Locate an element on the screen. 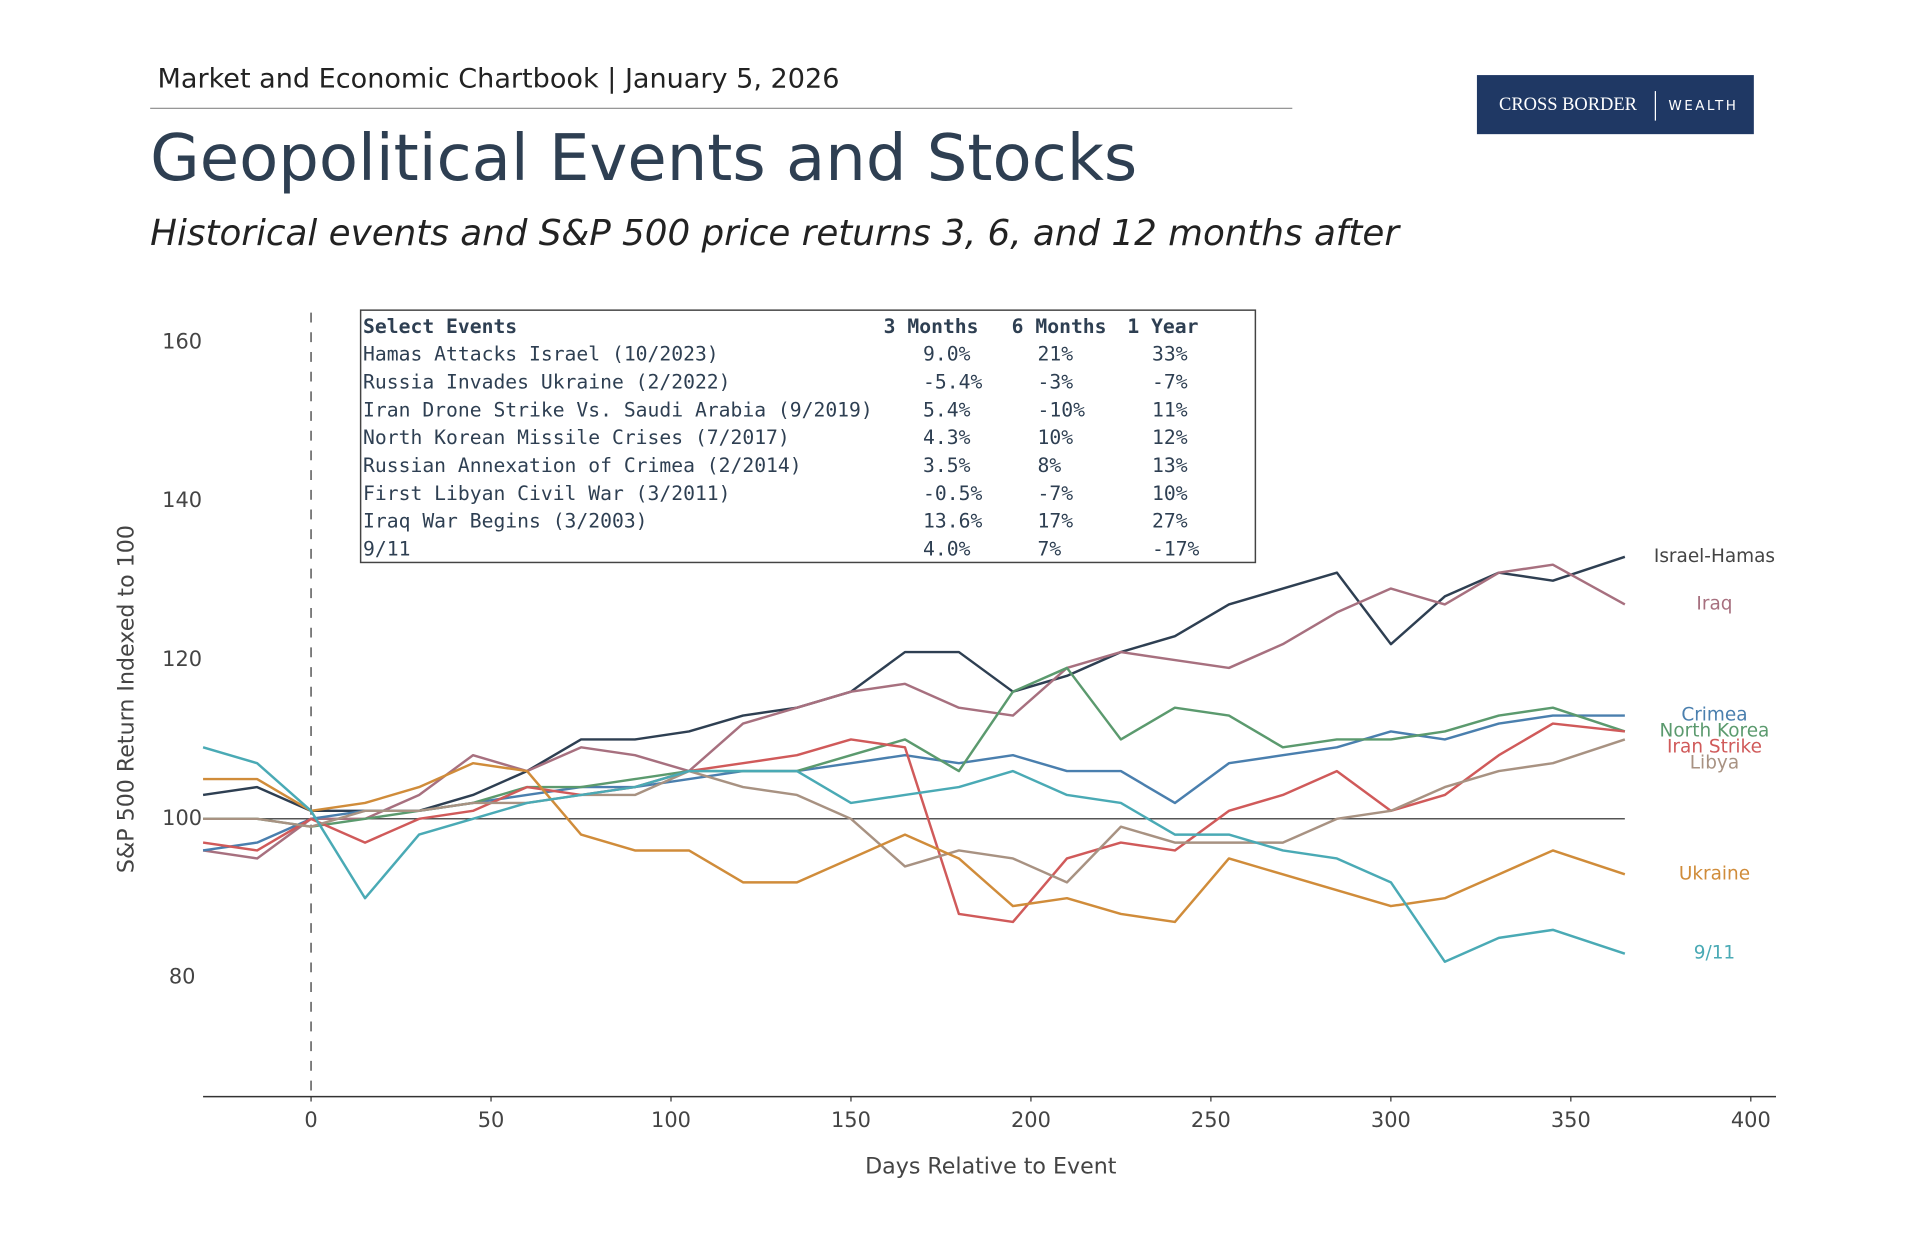  x-tick-label: 350 is located at coordinates (1571, 1120).